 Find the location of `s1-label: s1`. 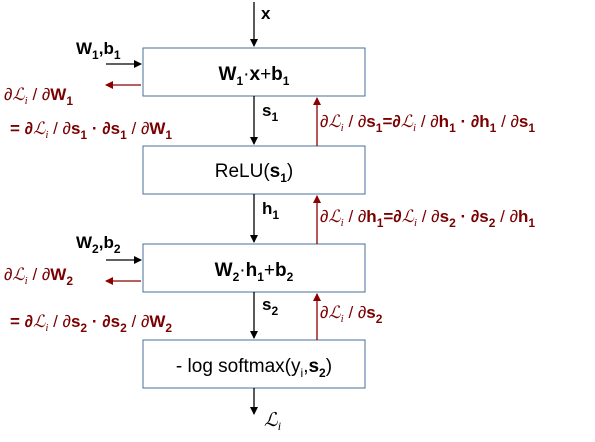

s1-label: s1 is located at coordinates (270, 112).